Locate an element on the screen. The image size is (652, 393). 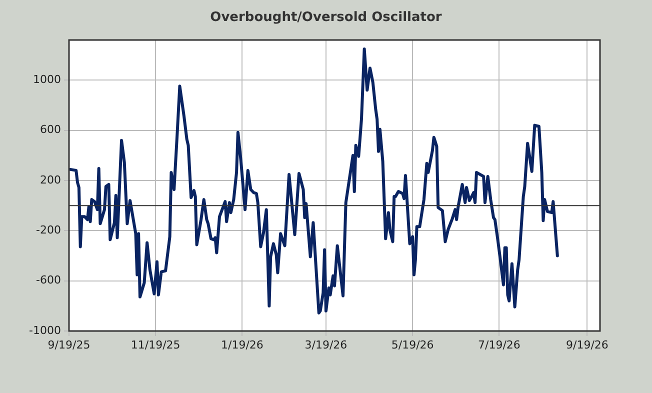
y-tick-label: -600 is located at coordinates (48, 280).